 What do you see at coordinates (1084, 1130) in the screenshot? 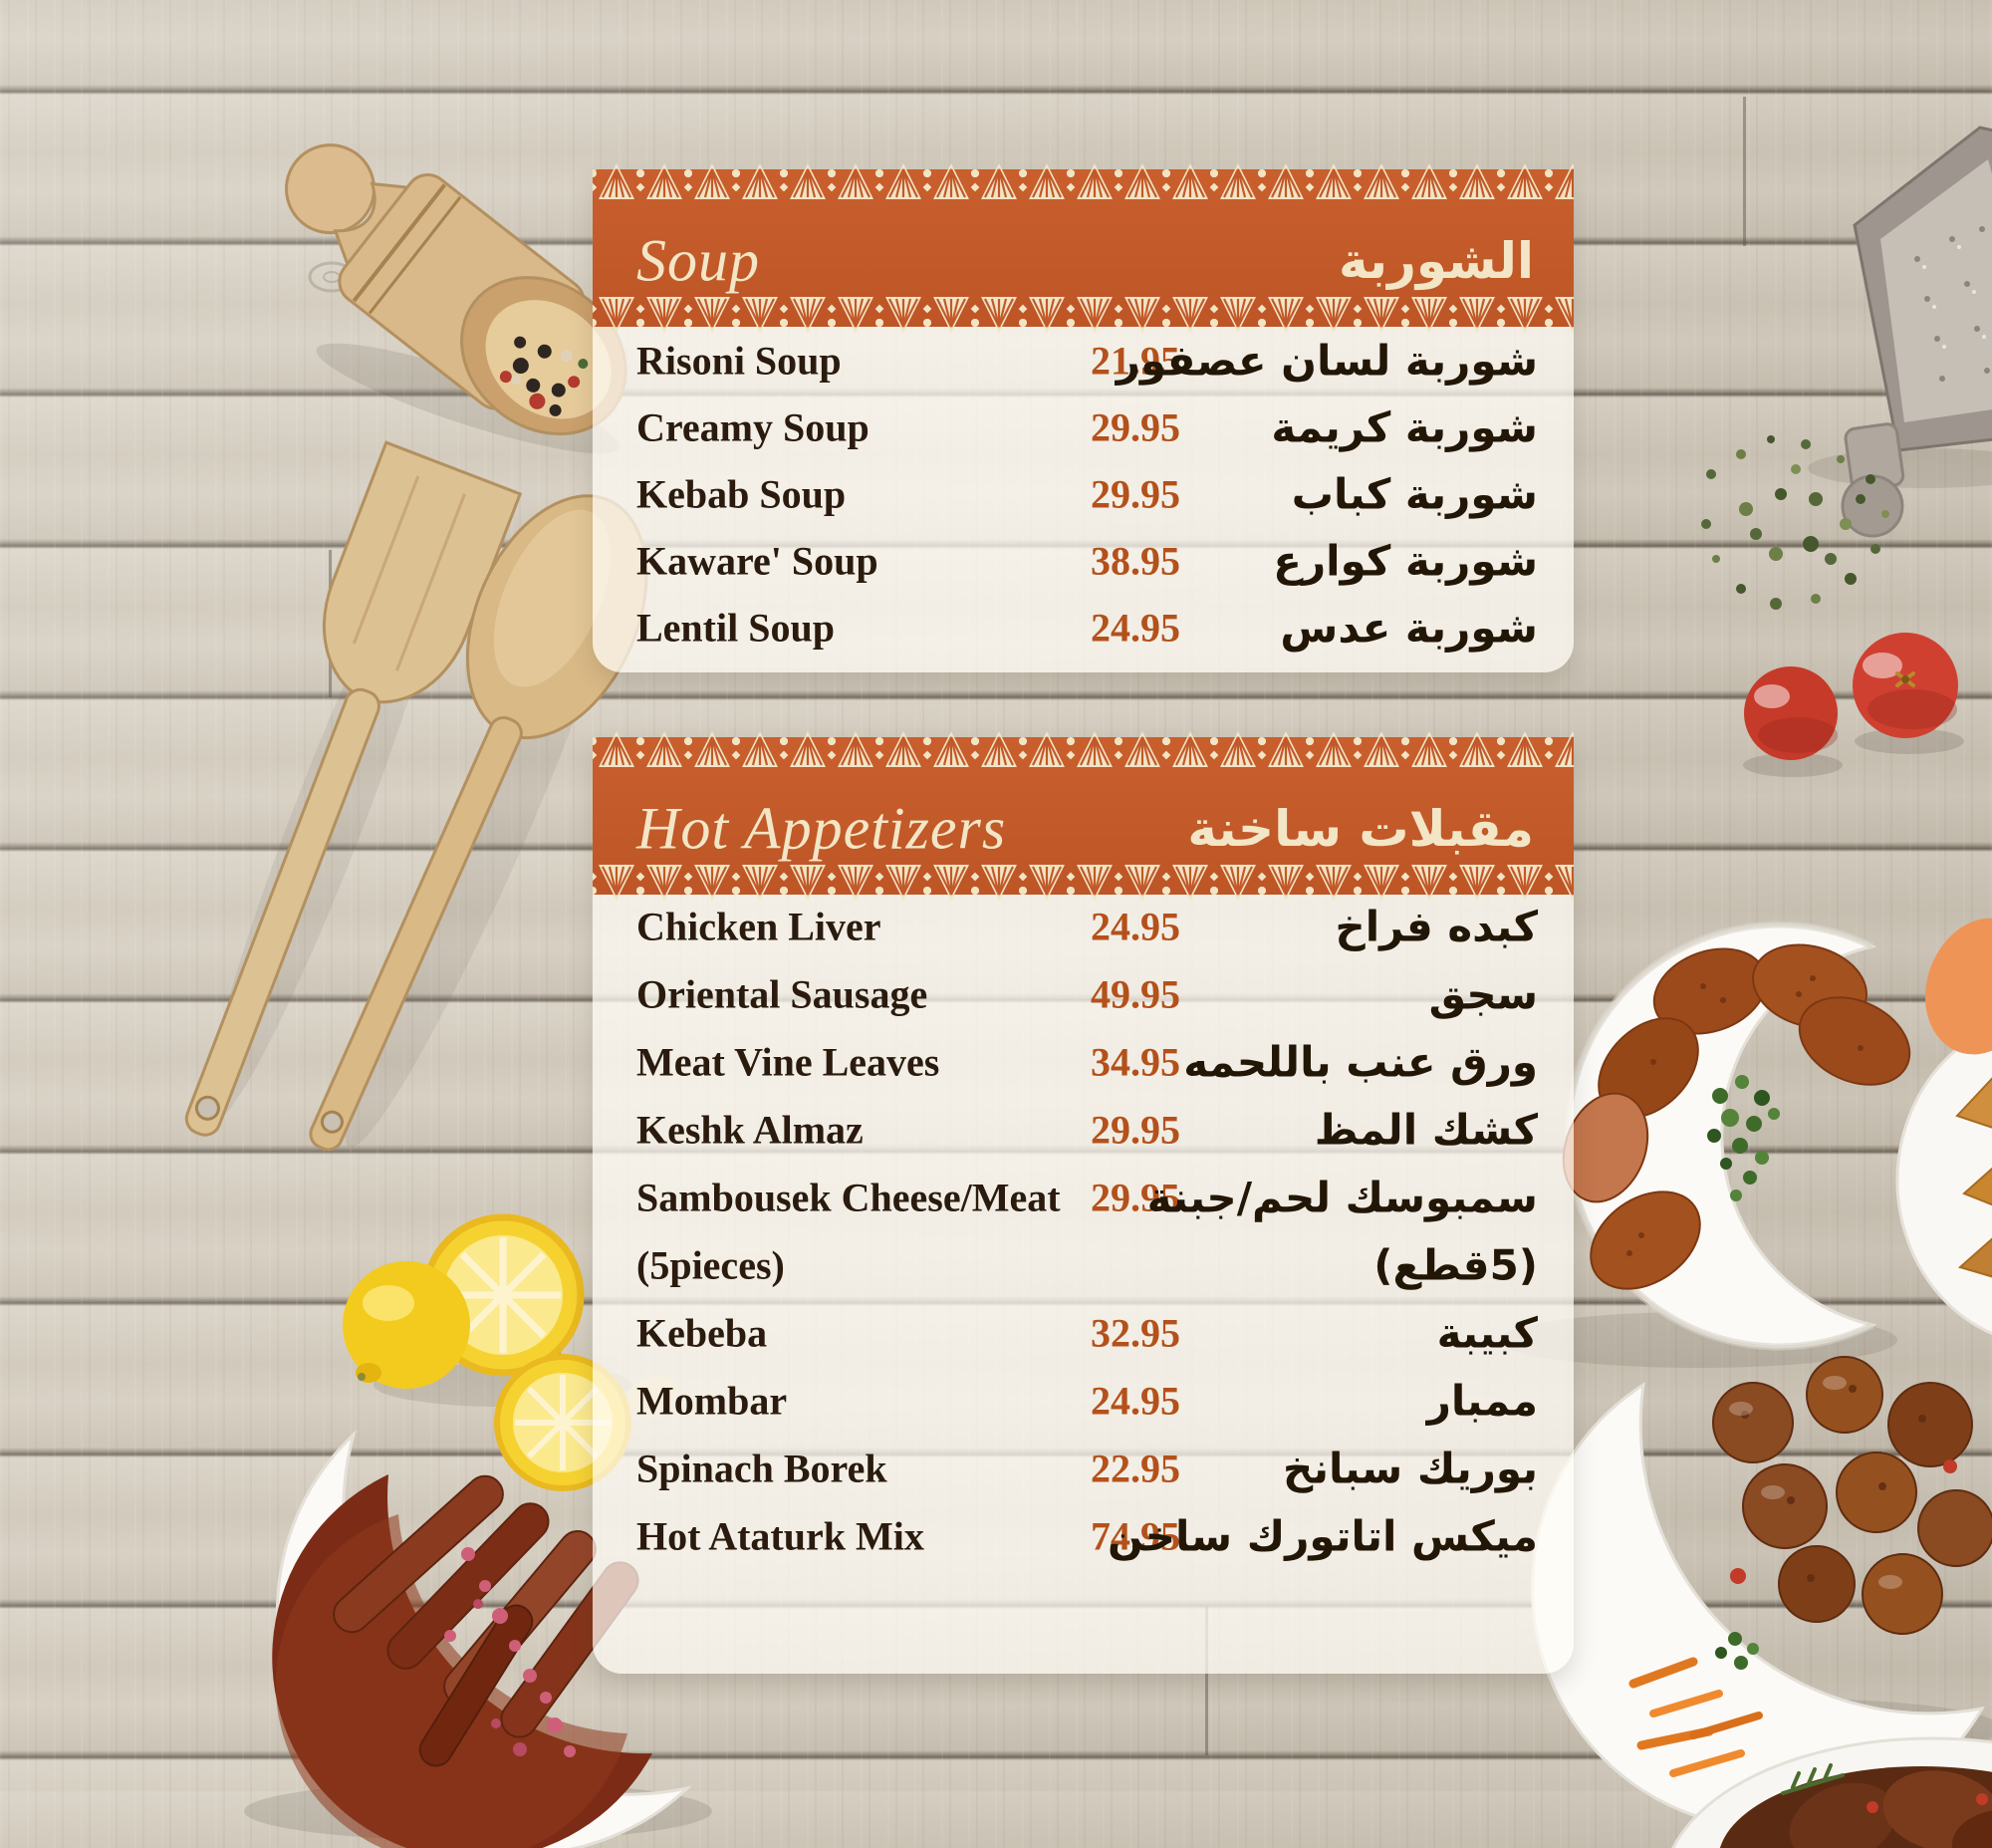
I see `menu-item-row: Keshk Almaz 29.95 كشك المظ` at bounding box center [1084, 1130].